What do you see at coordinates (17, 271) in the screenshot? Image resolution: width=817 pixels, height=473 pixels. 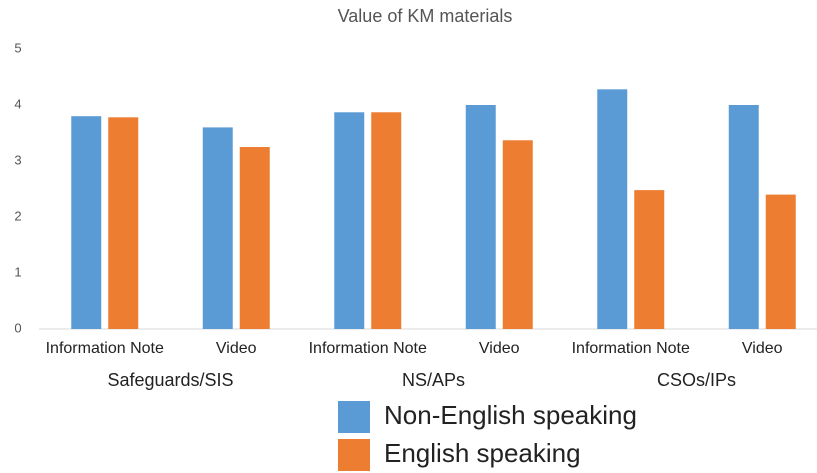 I see `y-tick-label: 1` at bounding box center [17, 271].